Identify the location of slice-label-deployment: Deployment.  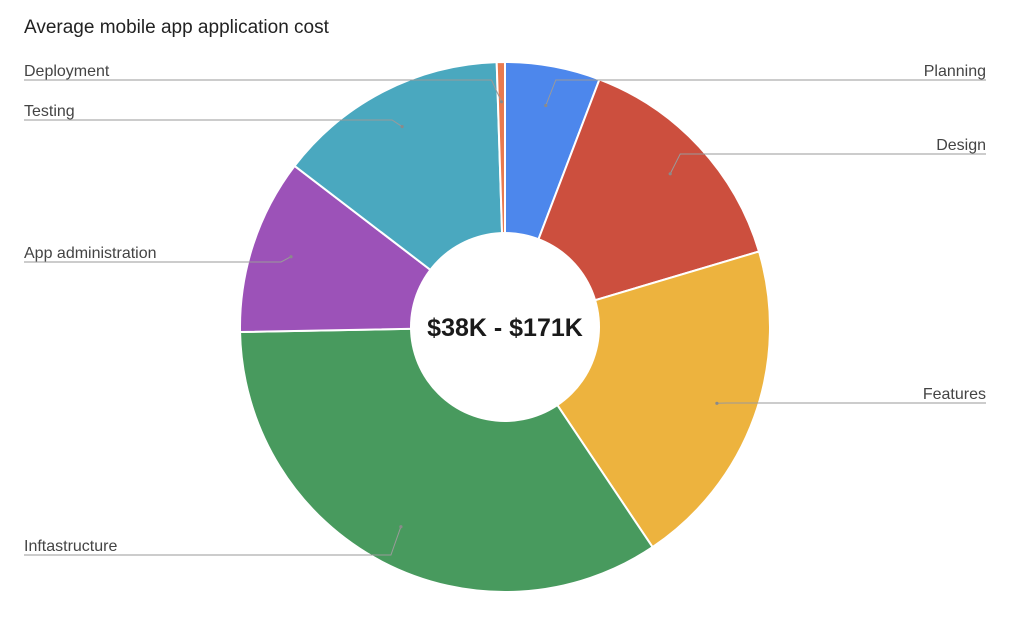
(67, 71).